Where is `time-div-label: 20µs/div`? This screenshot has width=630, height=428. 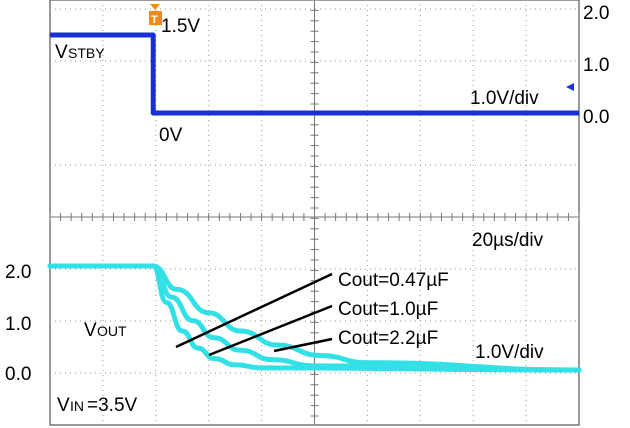 time-div-label: 20µs/div is located at coordinates (508, 240).